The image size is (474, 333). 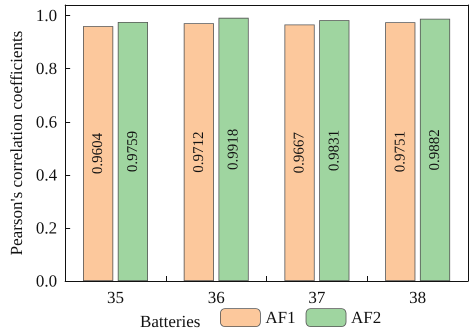 I want to click on data-label: 0.9918, so click(x=234, y=149).